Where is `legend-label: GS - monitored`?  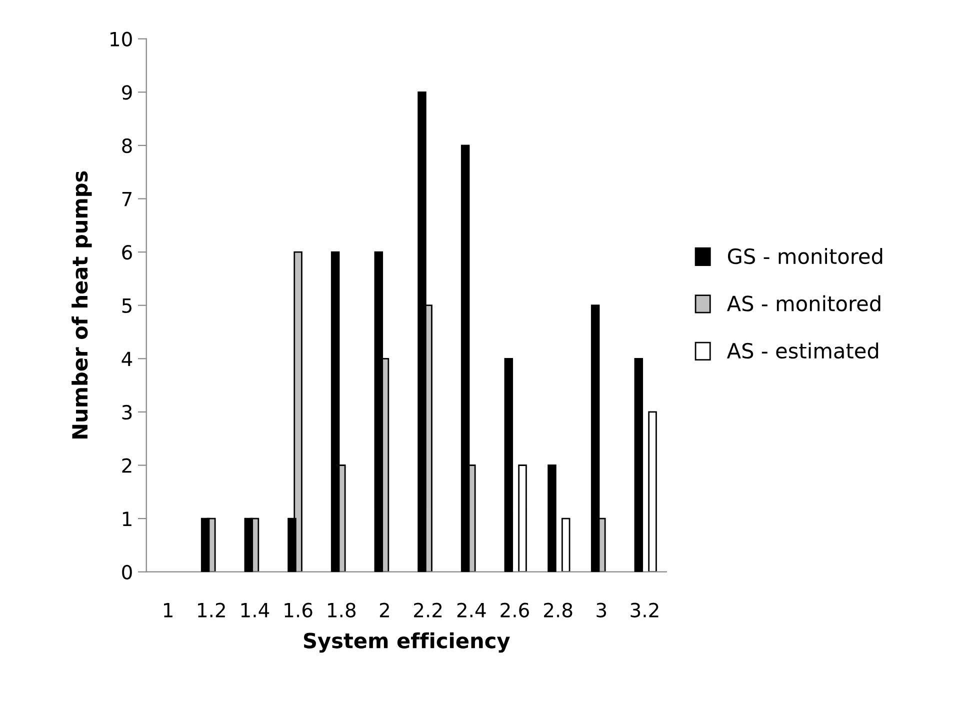 legend-label: GS - monitored is located at coordinates (805, 256).